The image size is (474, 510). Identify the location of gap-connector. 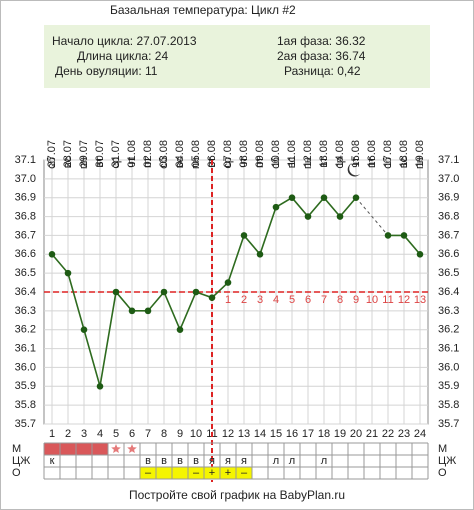
(372, 216).